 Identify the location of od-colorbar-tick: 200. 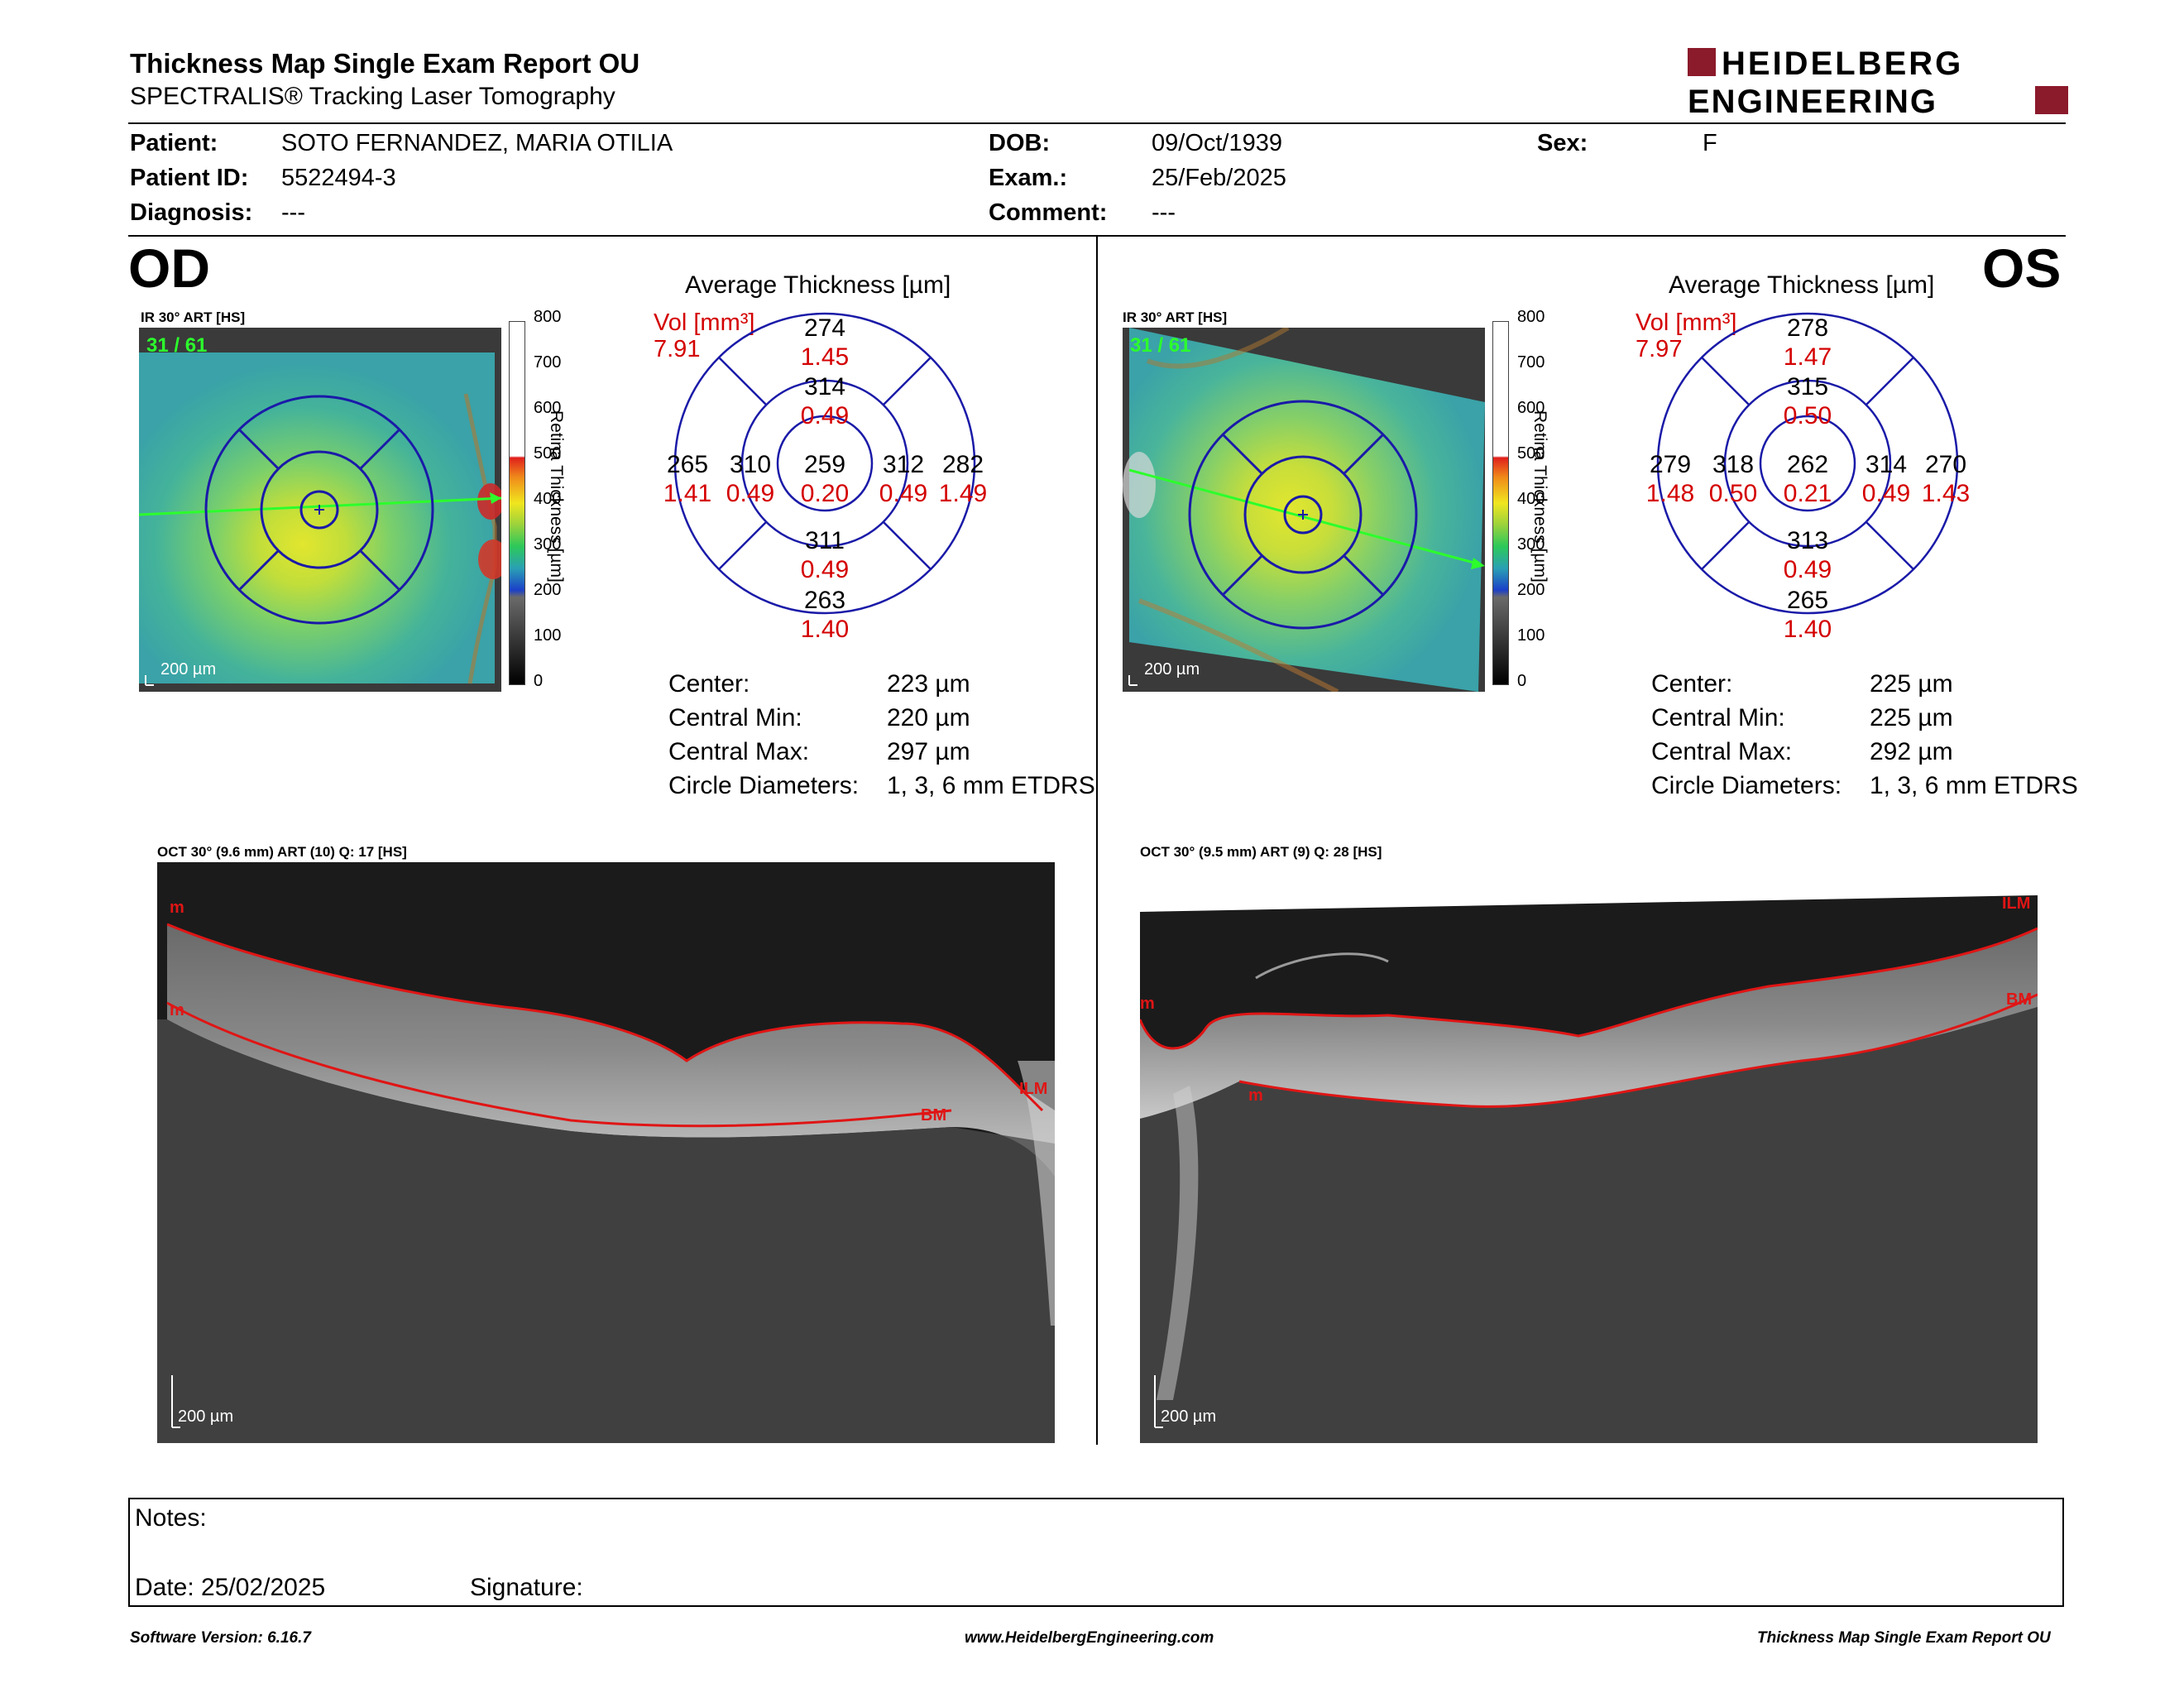
(548, 590).